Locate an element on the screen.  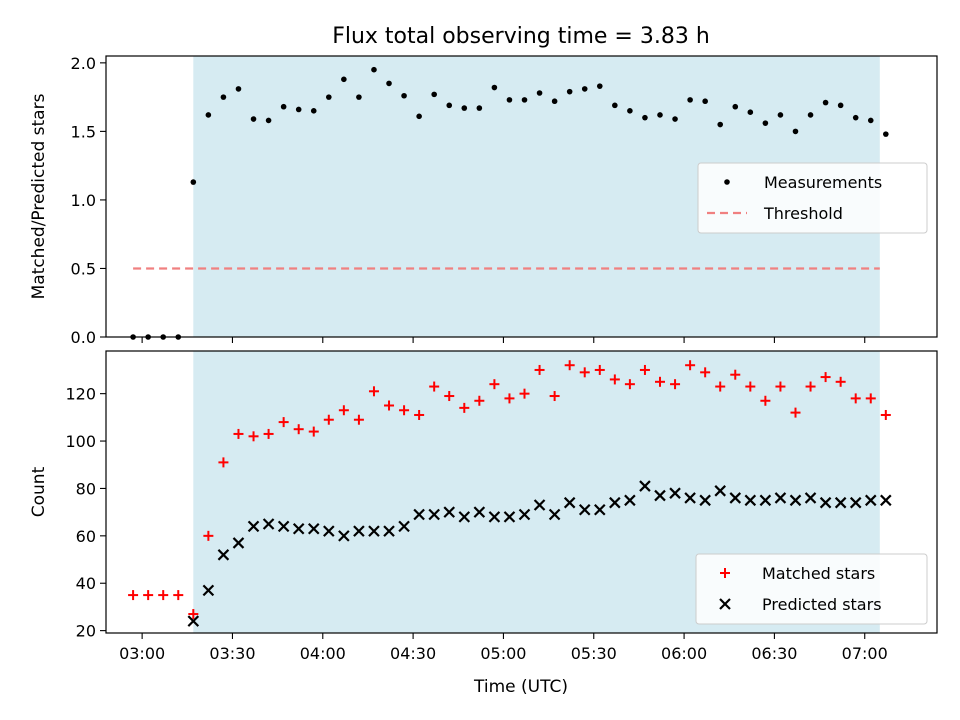
top-y-tick-label: 0.0 is located at coordinates (83, 337).